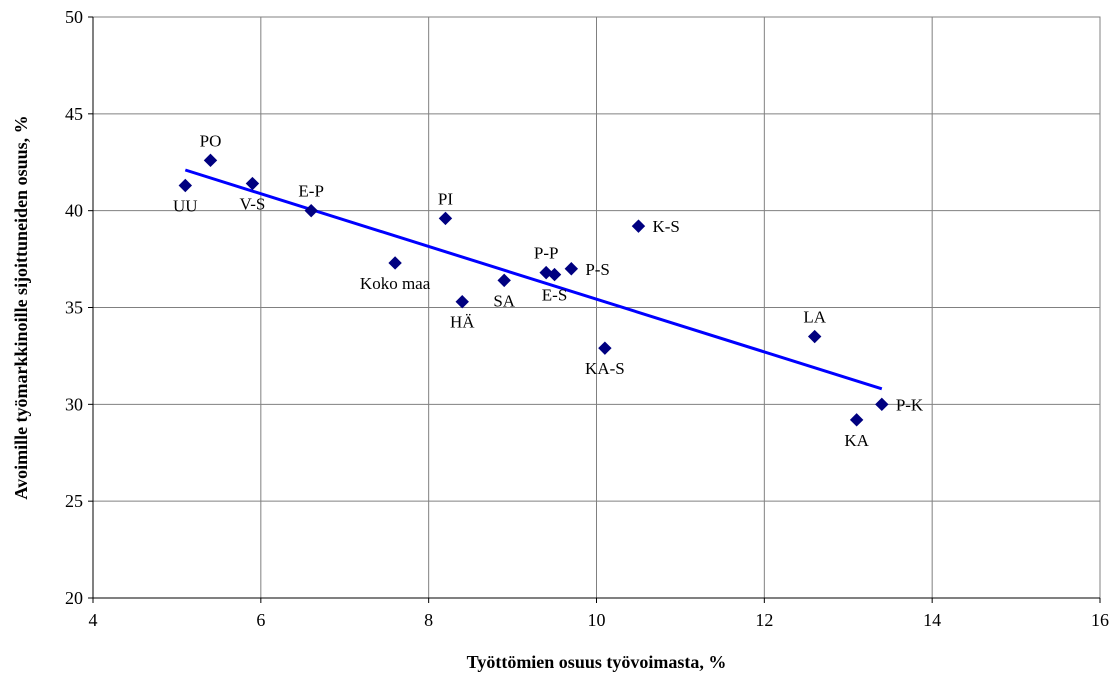 The width and height of the screenshot is (1115, 681). Describe the element at coordinates (260, 620) in the screenshot. I see `x-tick-label: 6` at that location.